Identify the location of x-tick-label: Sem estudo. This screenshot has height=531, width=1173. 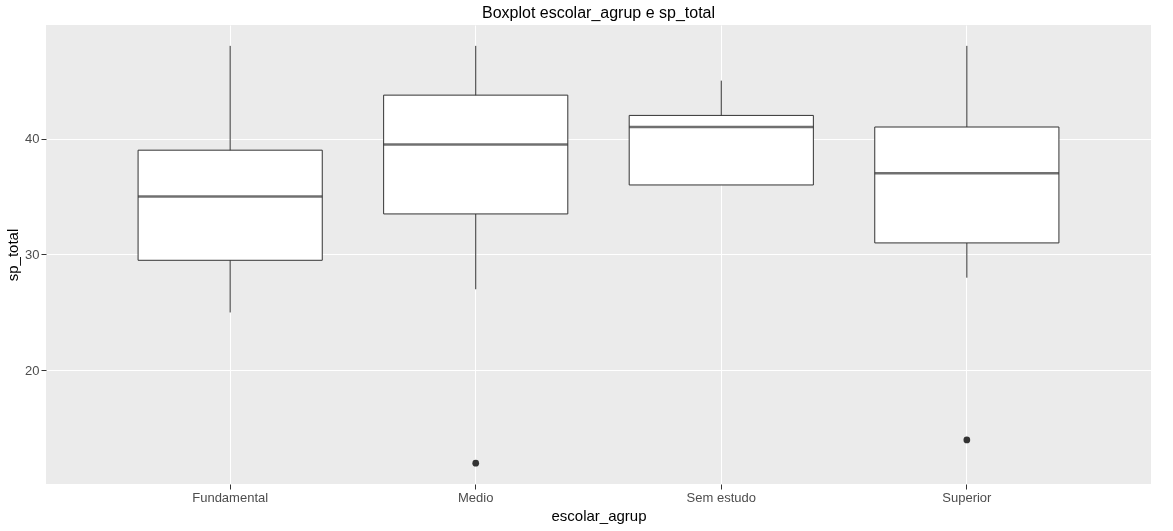
(721, 497).